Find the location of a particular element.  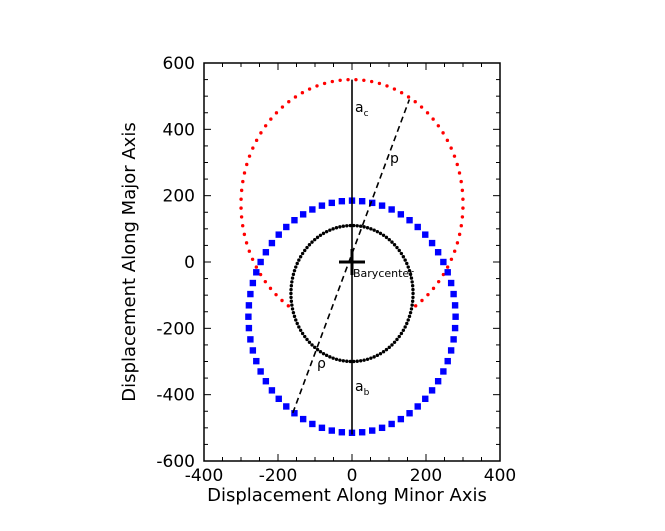

a-c-label-base: a is located at coordinates (359, 108).